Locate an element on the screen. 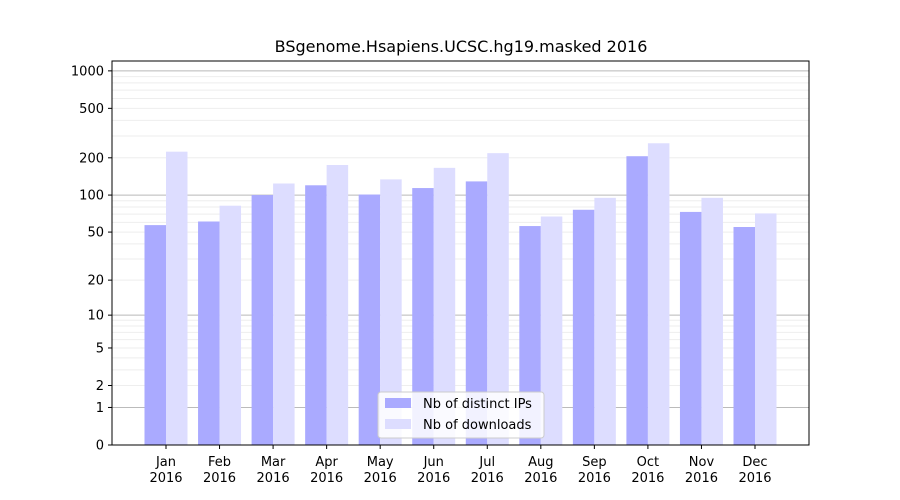  x-tick-label: Nov 2016 is located at coordinates (701, 470).